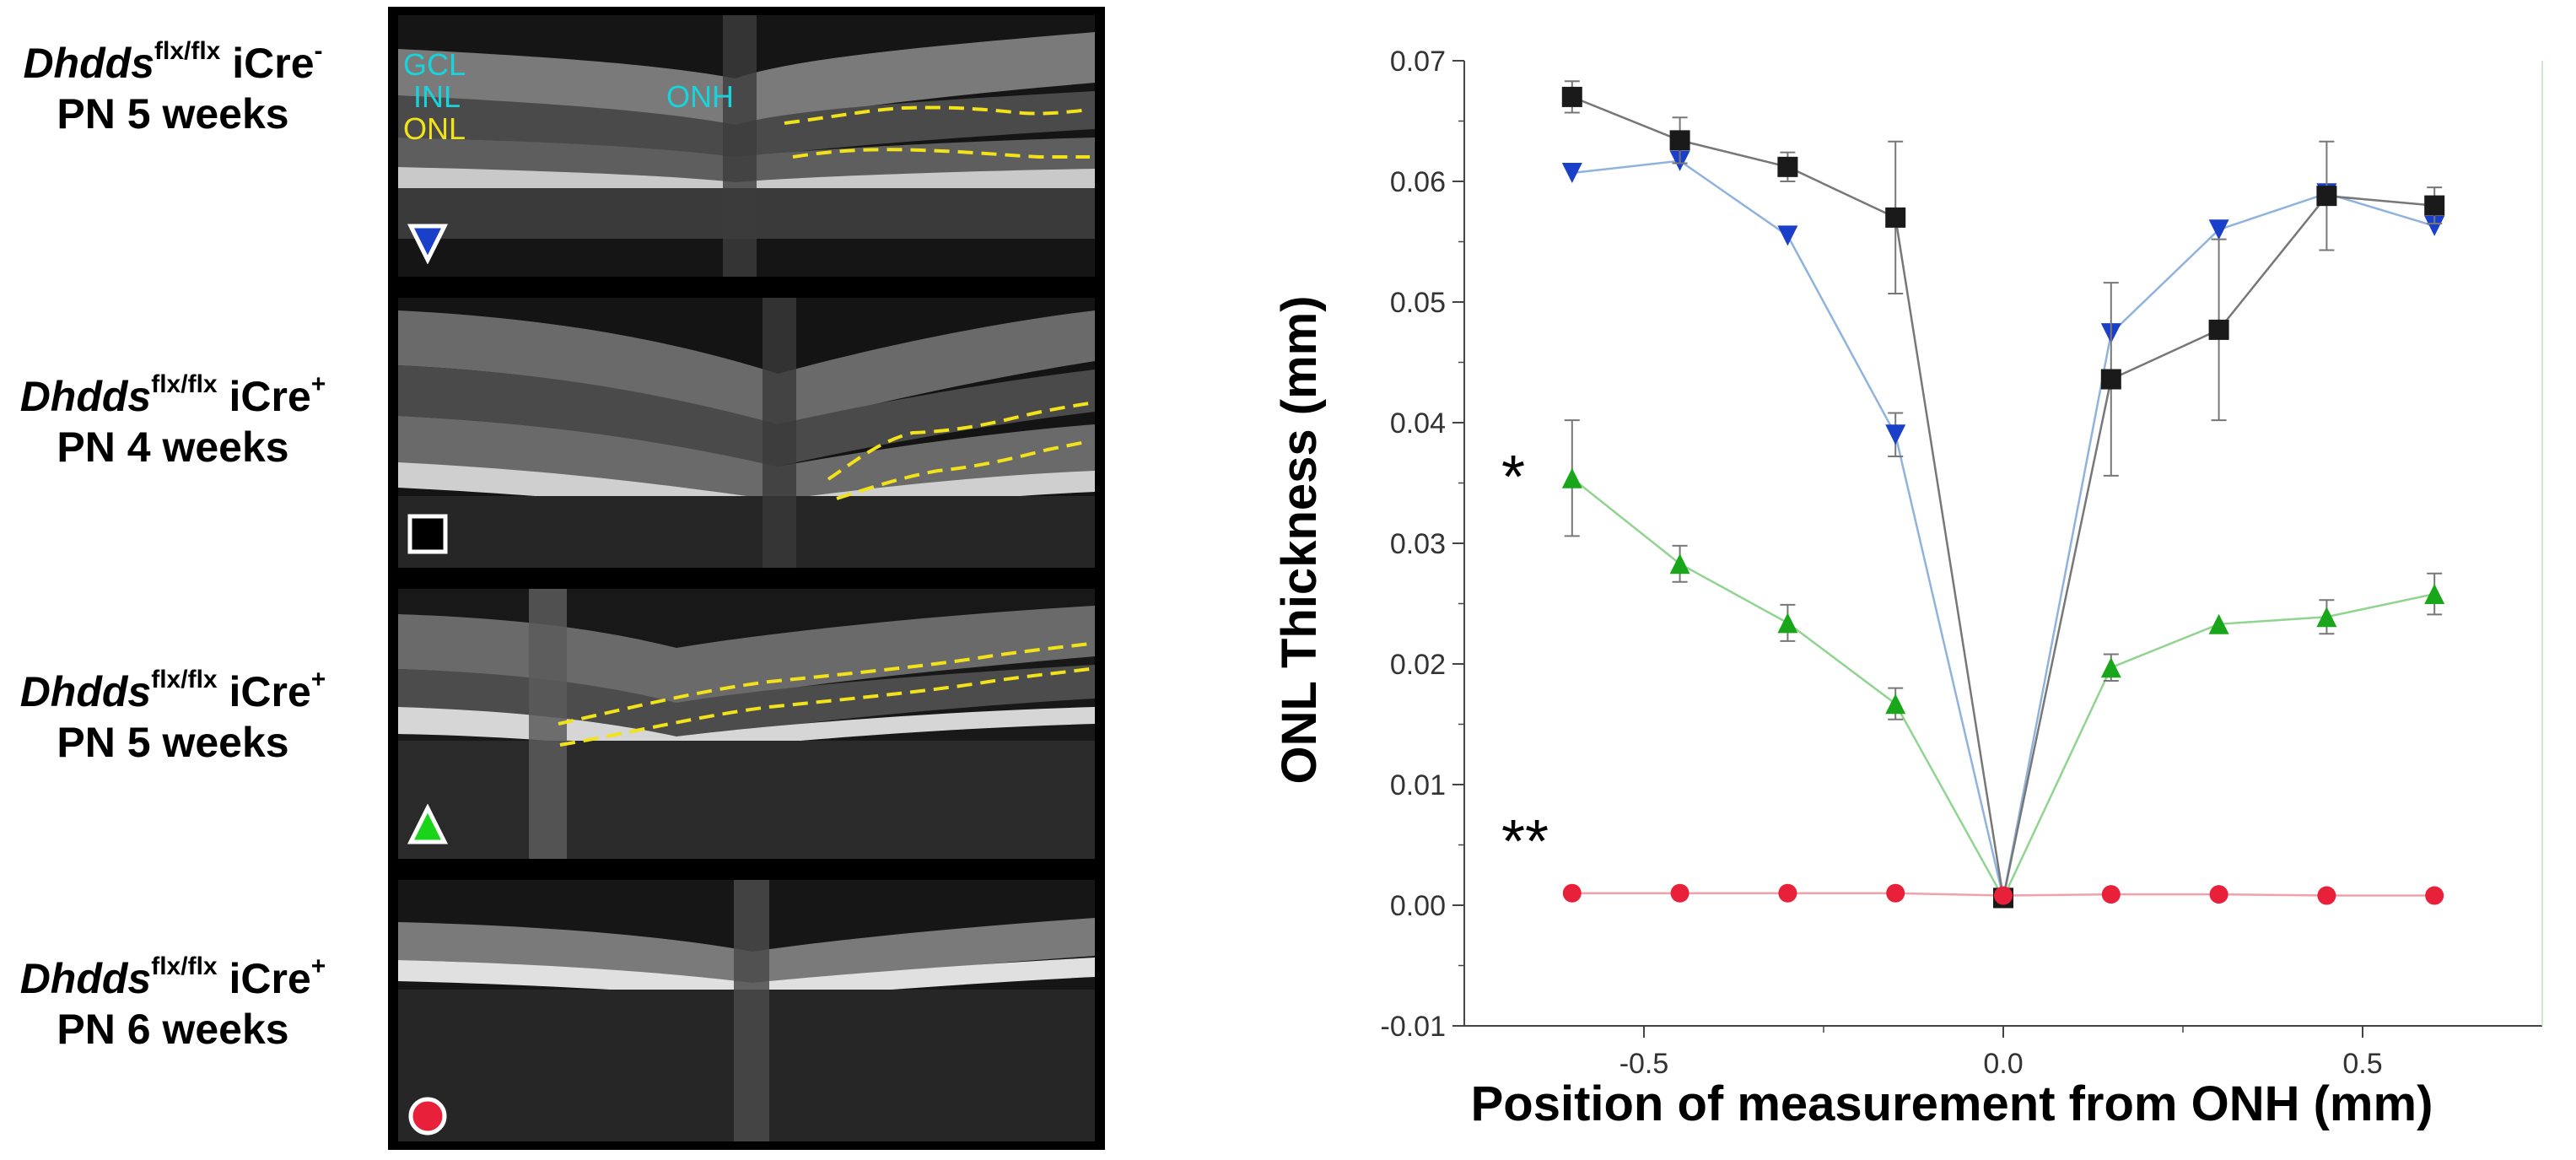 The image size is (2576, 1160). Describe the element at coordinates (2003, 689) in the screenshot. I see `series-line-triangle-up` at that location.